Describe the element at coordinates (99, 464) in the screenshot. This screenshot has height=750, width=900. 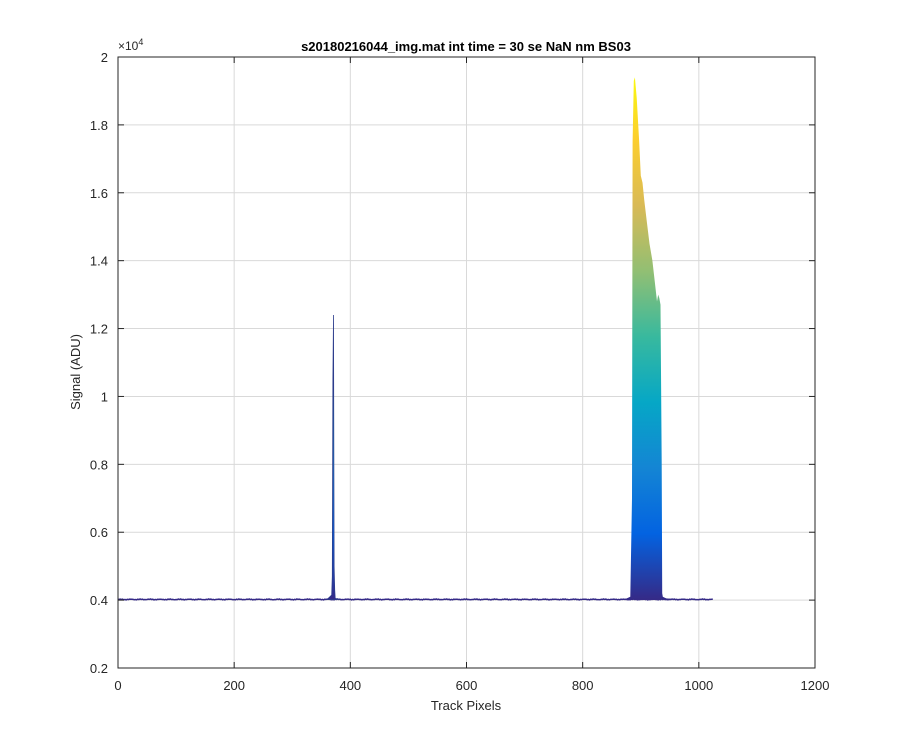
I see `y-tick-label: 0.8` at that location.